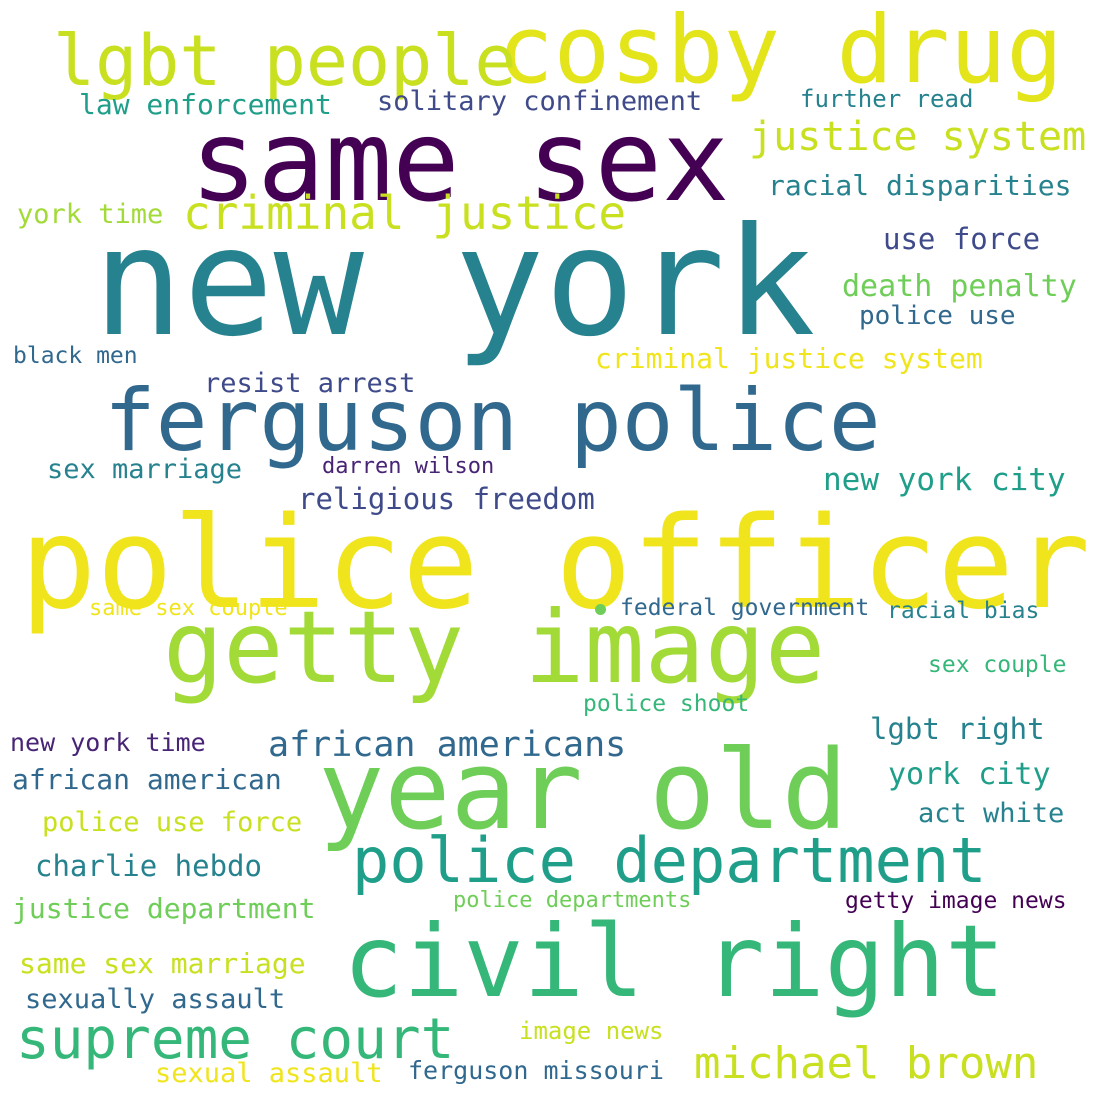 This screenshot has height=1101, width=1101. What do you see at coordinates (454, 283) in the screenshot?
I see `word-new-york: new york` at bounding box center [454, 283].